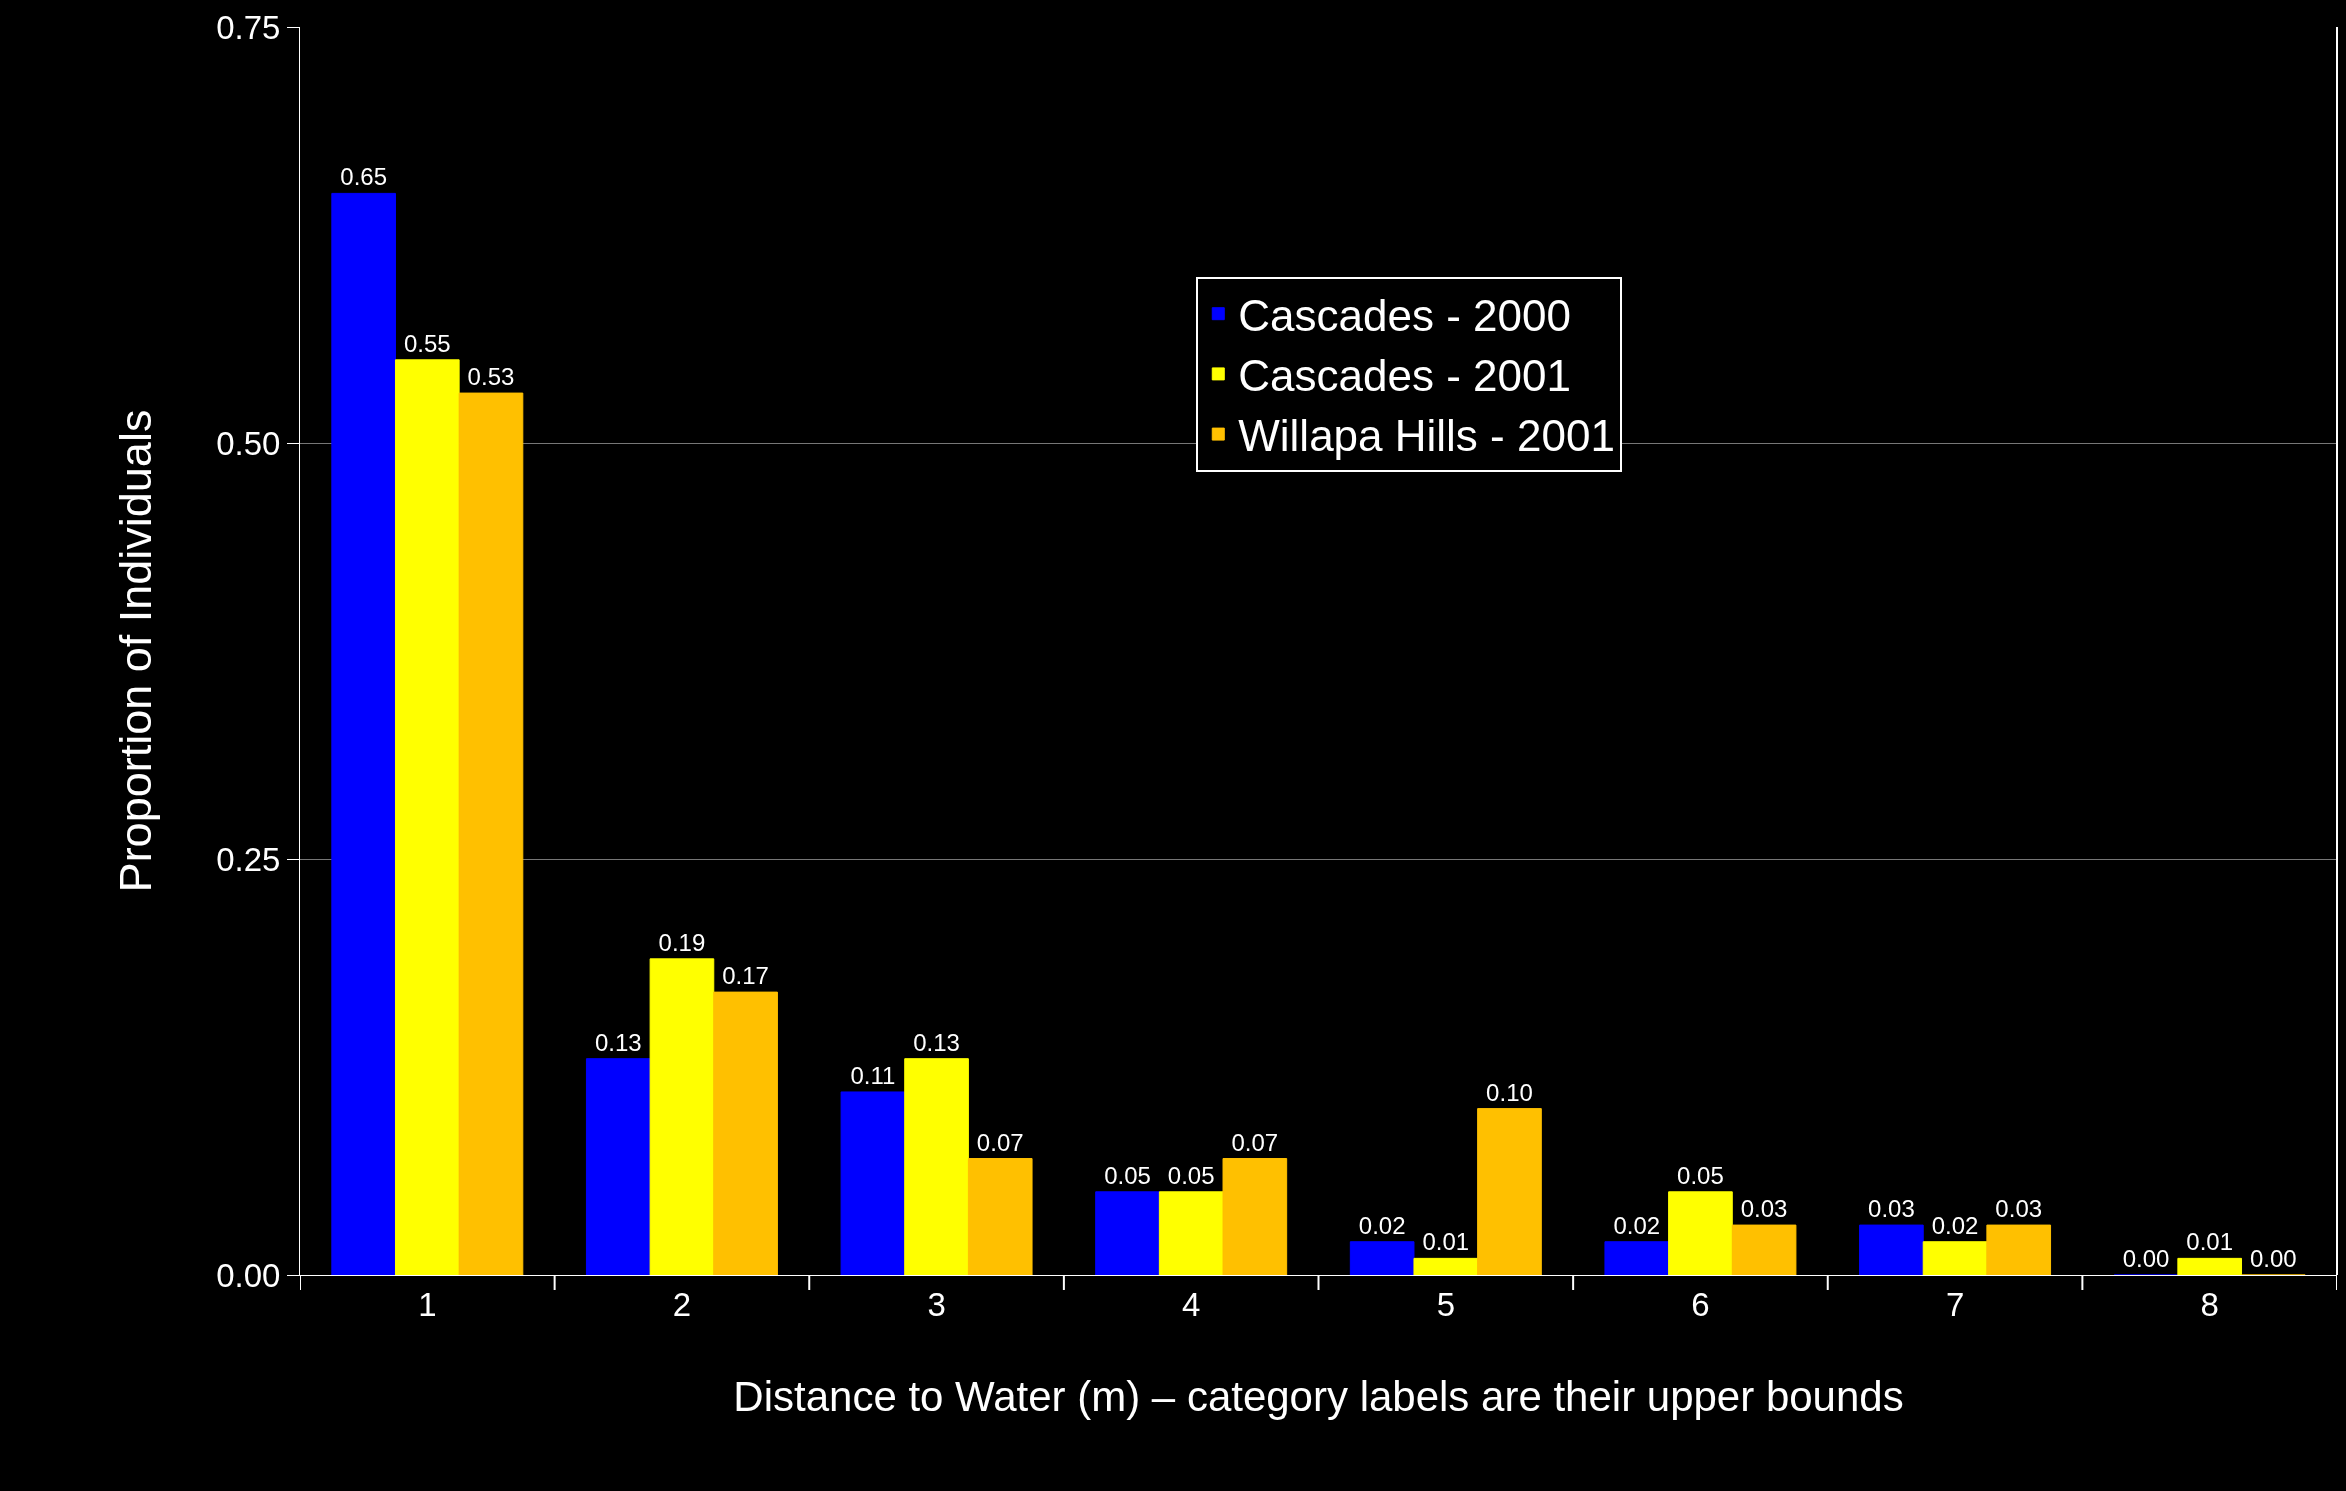 Image resolution: width=2346 pixels, height=1491 pixels. I want to click on y-axis-title: Proportion of Individuals, so click(135, 651).